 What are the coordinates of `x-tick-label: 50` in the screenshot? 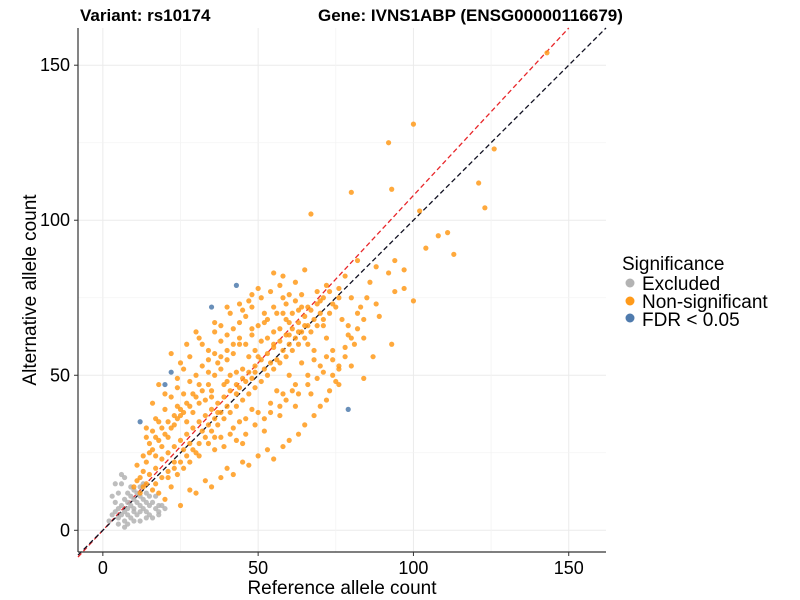 It's located at (258, 568).